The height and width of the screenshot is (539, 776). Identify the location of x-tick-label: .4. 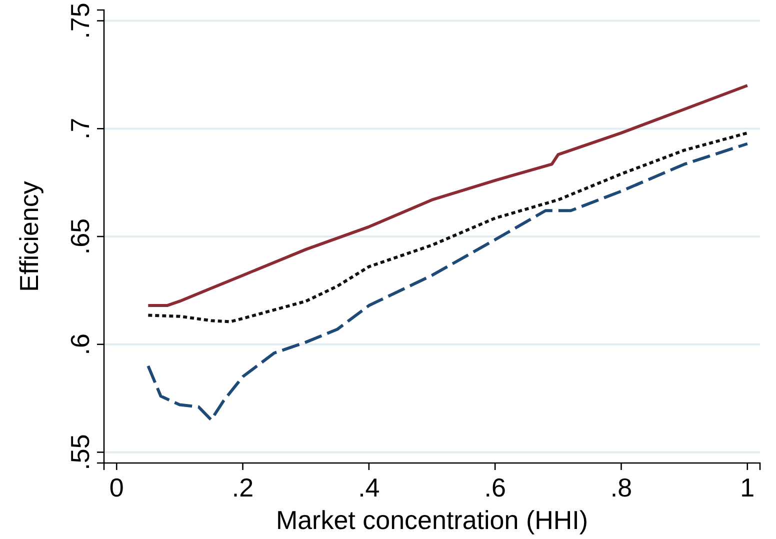
(369, 487).